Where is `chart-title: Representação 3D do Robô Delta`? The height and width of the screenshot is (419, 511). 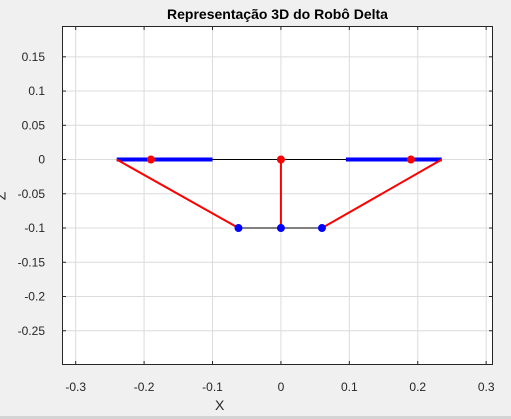
chart-title: Representação 3D do Robô Delta is located at coordinates (277, 14).